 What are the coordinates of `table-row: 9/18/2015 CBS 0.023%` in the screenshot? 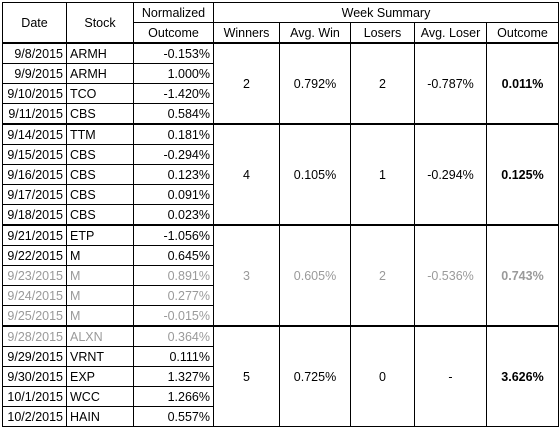 It's located at (280, 215).